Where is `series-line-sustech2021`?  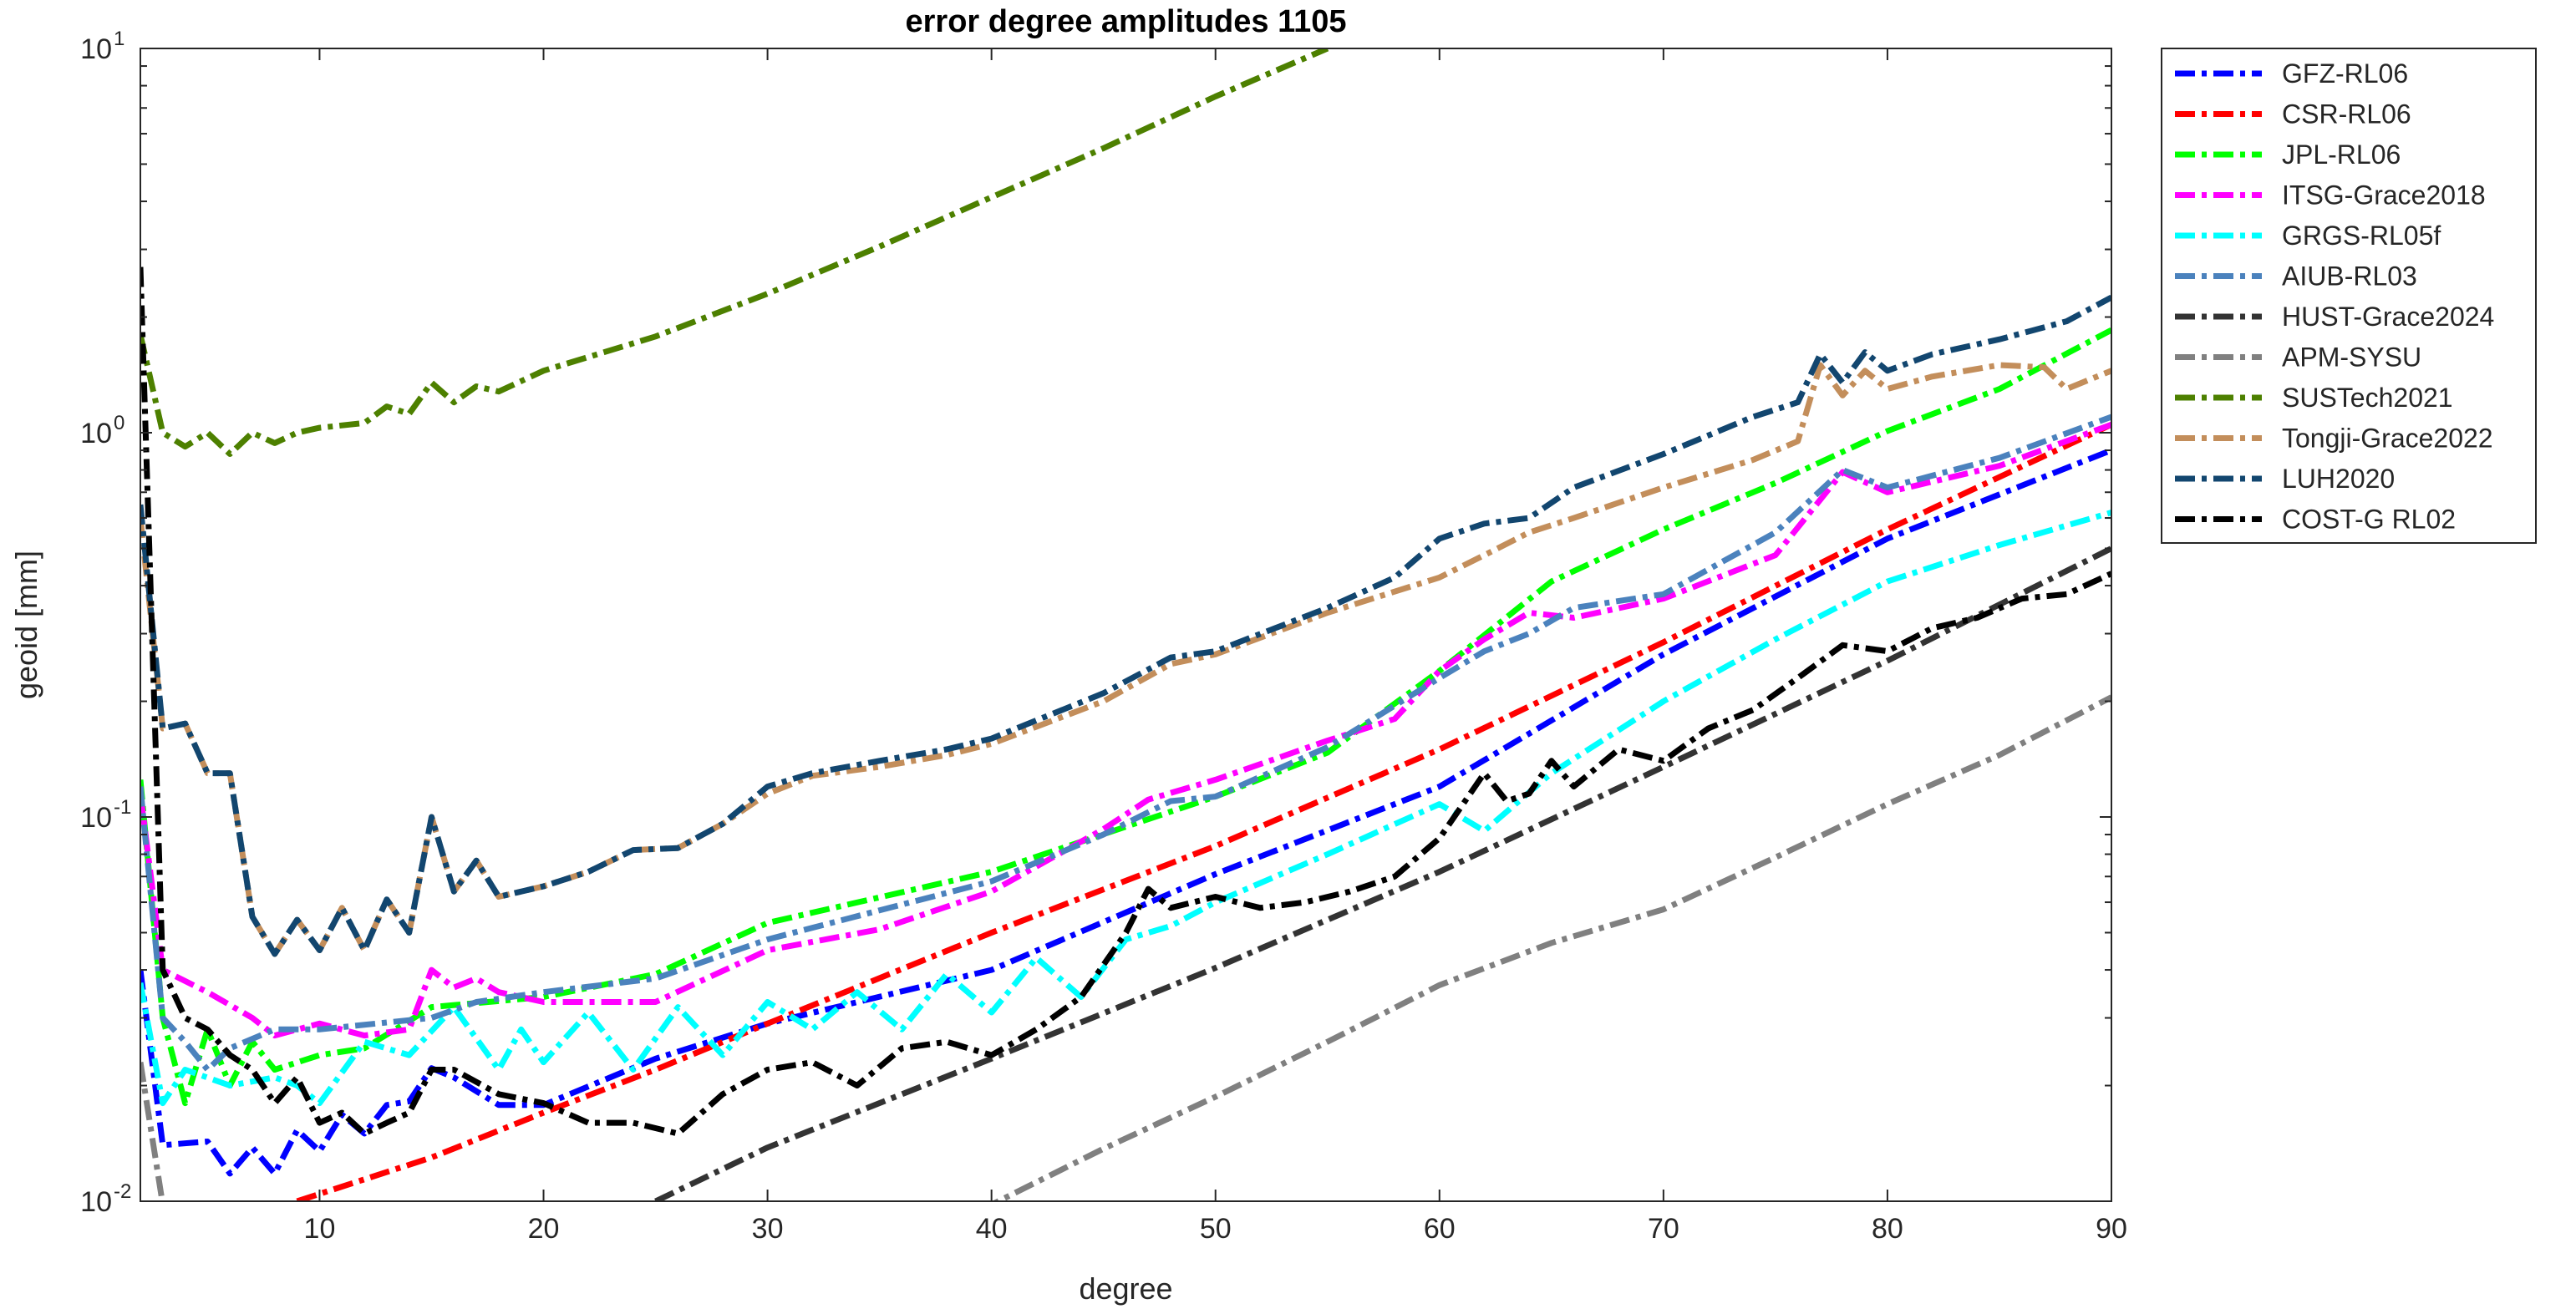
series-line-sustech2021 is located at coordinates (734, 252).